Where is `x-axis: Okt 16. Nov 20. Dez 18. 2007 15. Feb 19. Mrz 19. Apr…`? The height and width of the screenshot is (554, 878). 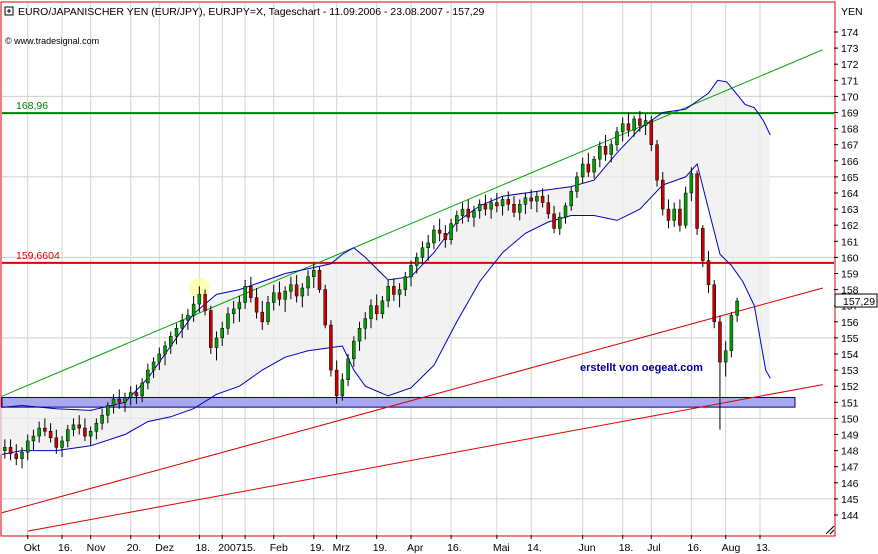
x-axis: Okt 16. Nov 20. Dez 18. 2007 15. Feb 19. Mrz 19. Apr… is located at coordinates (397, 544).